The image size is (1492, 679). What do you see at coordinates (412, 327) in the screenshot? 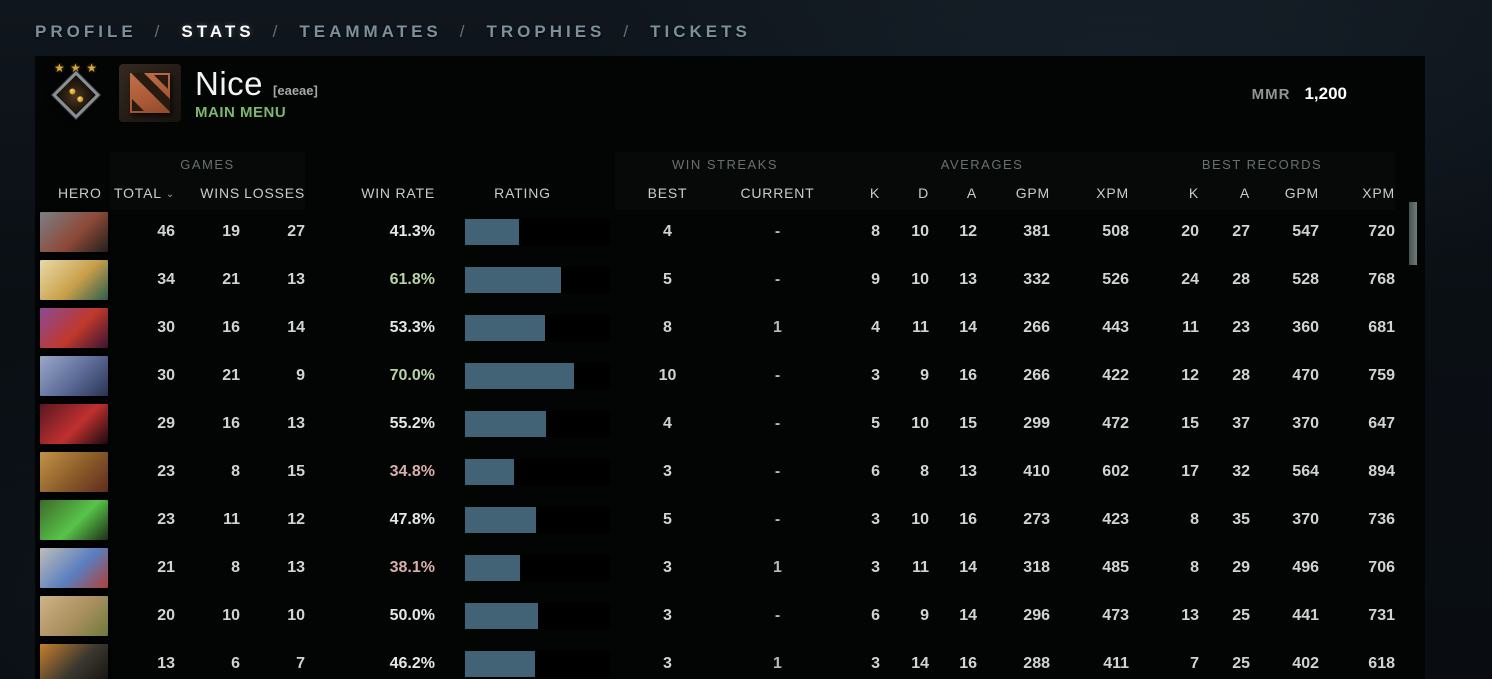
I see `cell-win-rate: 53.3%` at bounding box center [412, 327].